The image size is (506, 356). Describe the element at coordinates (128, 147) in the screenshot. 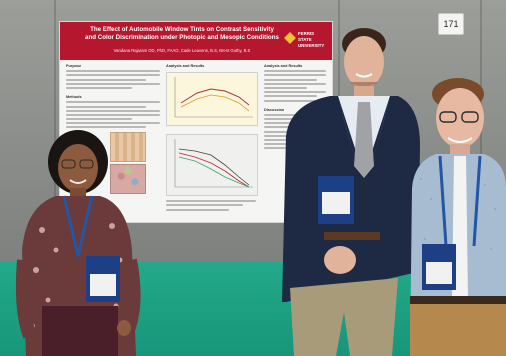

I see `color-test-image` at that location.